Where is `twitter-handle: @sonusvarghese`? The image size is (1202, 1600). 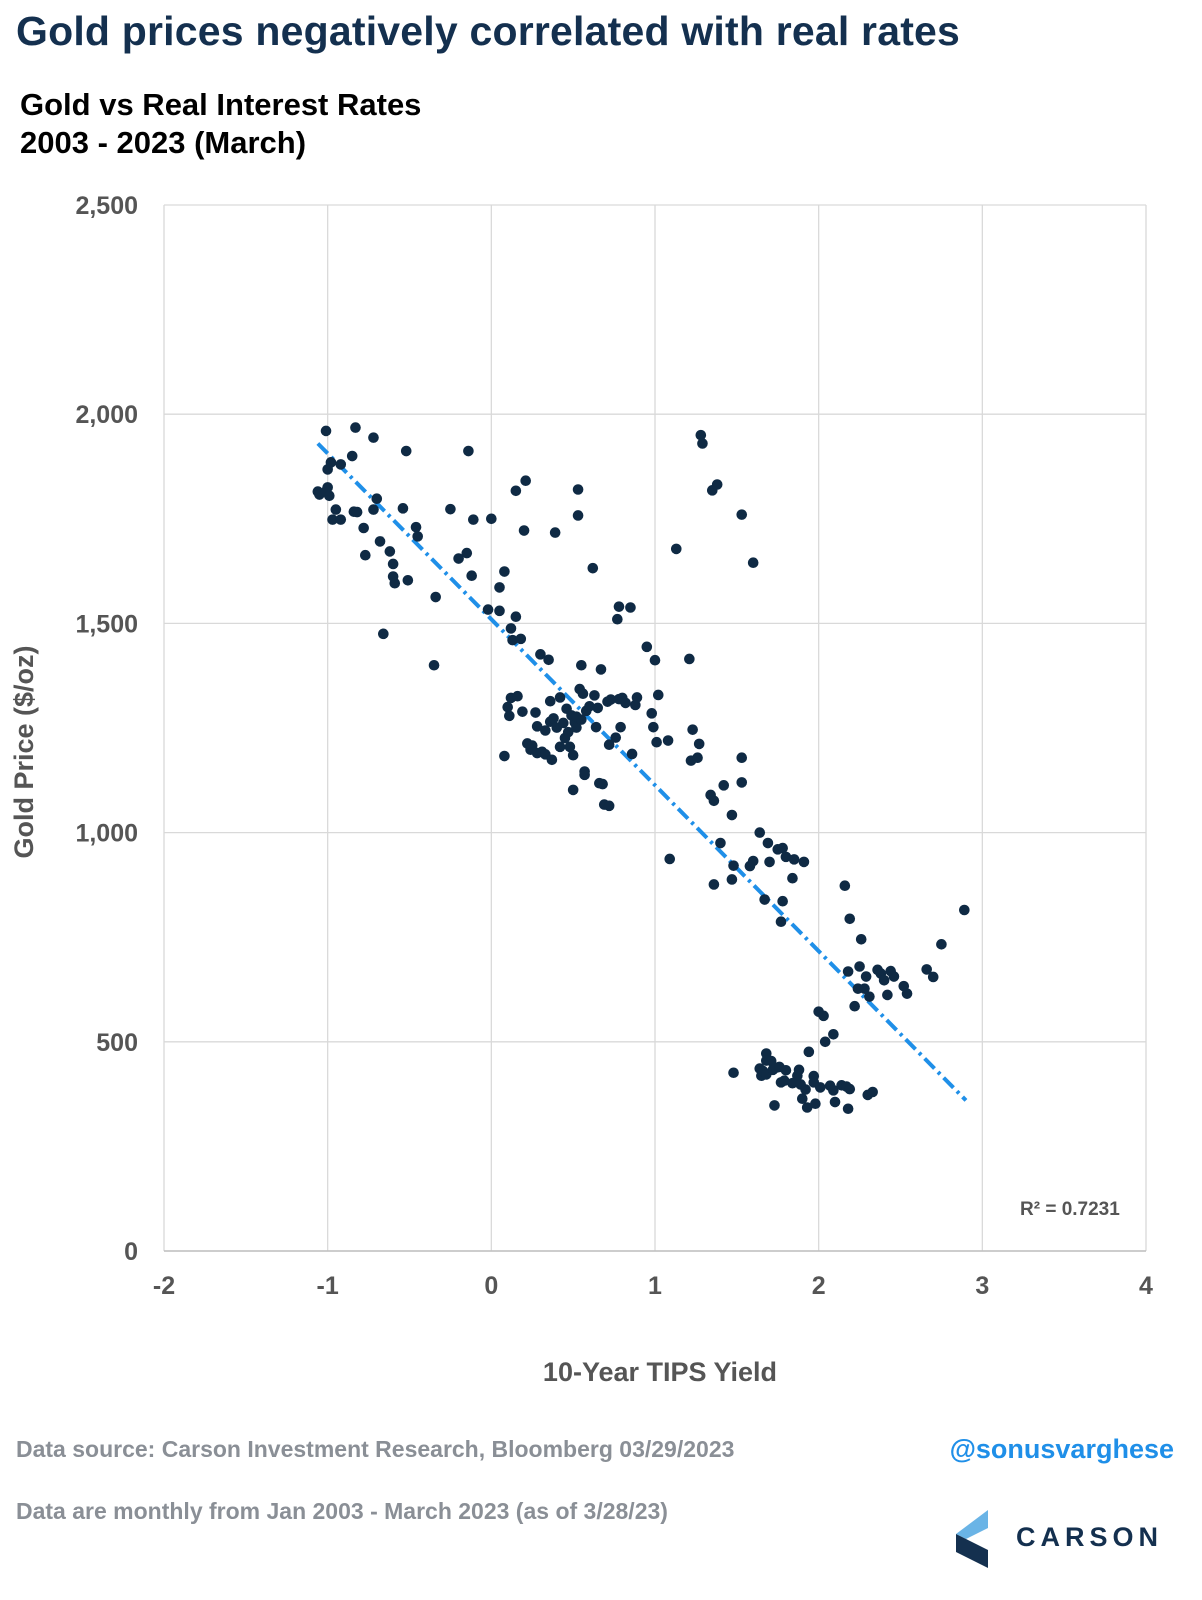
twitter-handle: @sonusvarghese is located at coordinates (1061, 1449).